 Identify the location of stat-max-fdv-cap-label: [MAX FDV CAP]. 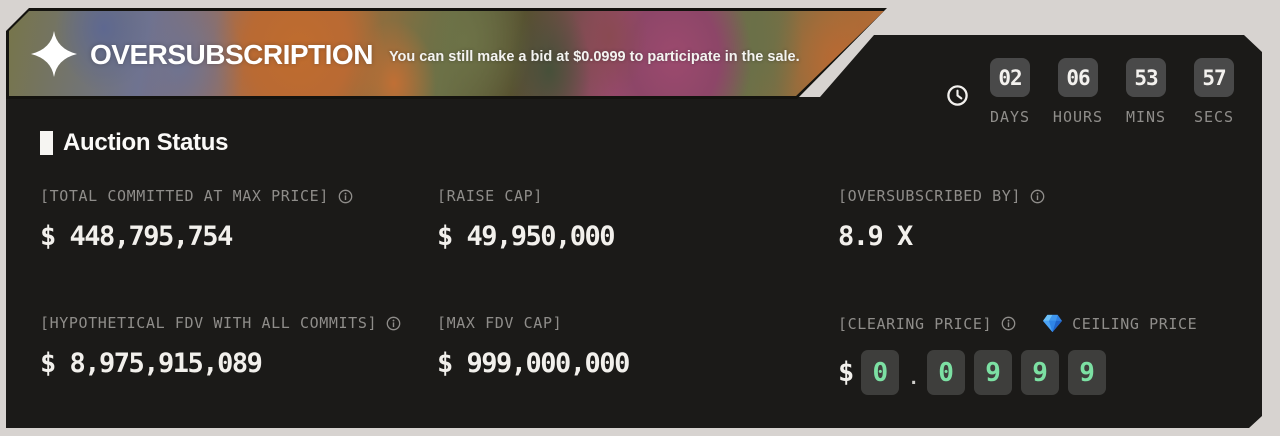
(500, 323).